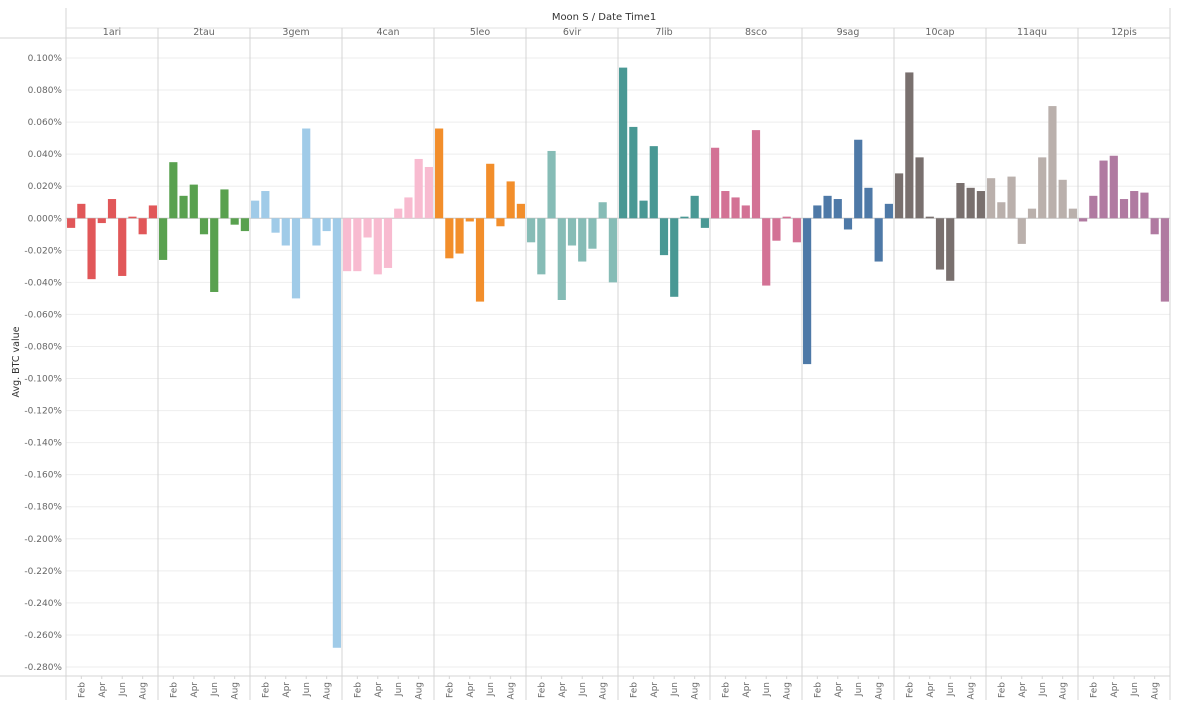  What do you see at coordinates (929, 217) in the screenshot?
I see `bar-10cap-apr` at bounding box center [929, 217].